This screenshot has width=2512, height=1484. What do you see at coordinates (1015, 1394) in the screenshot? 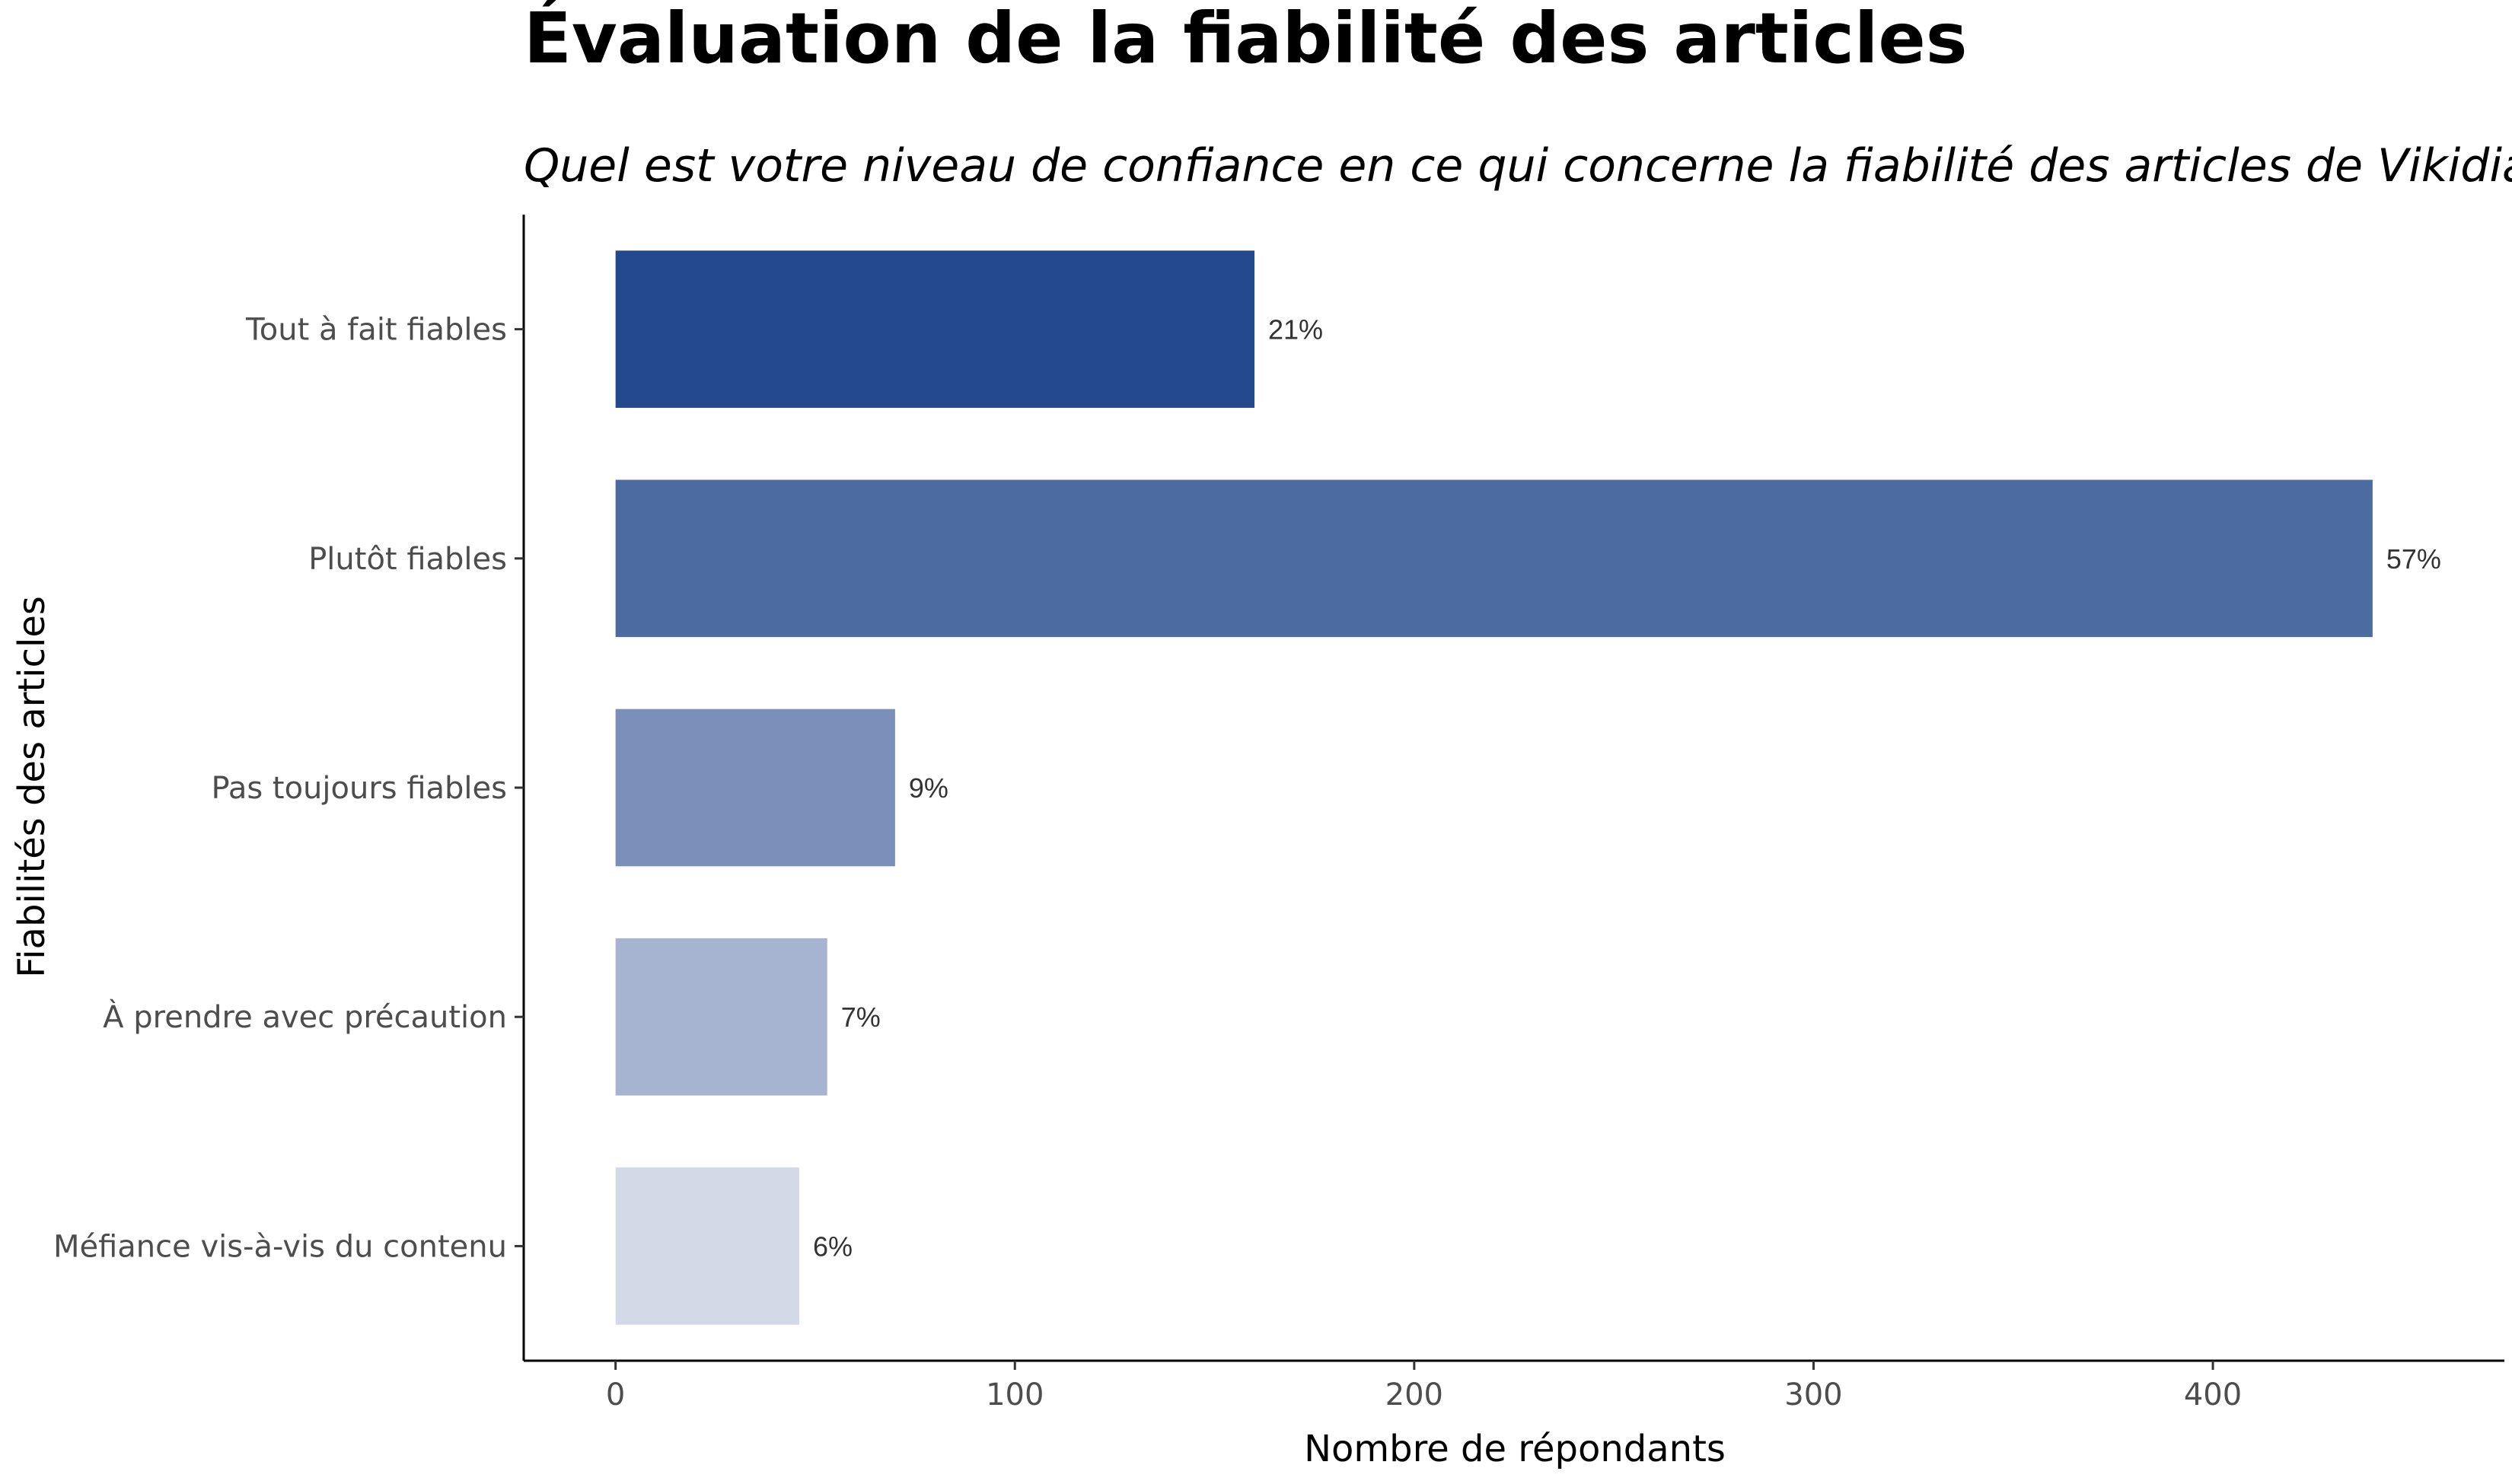
I see `x-tick-label: 100` at bounding box center [1015, 1394].